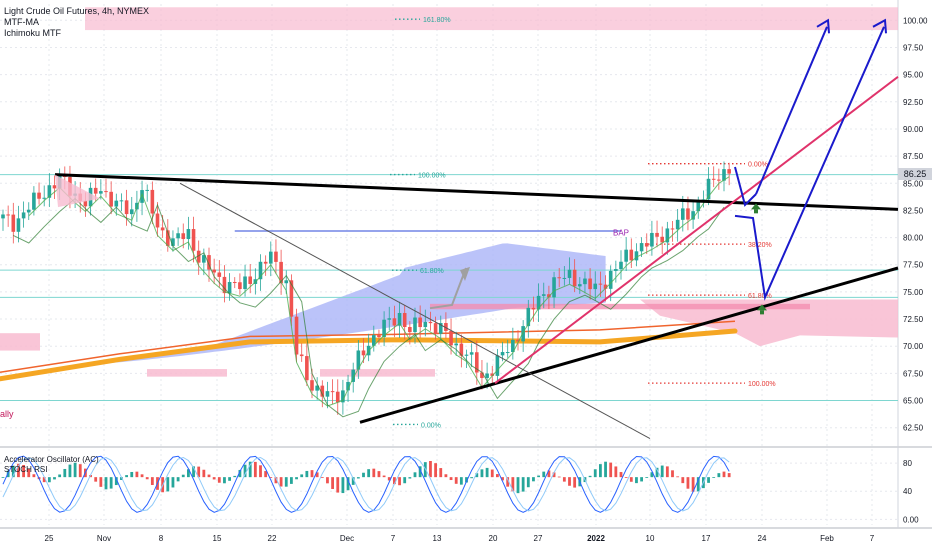  What do you see at coordinates (77, 191) in the screenshot?
I see `pink-pattern-triangle` at bounding box center [77, 191].